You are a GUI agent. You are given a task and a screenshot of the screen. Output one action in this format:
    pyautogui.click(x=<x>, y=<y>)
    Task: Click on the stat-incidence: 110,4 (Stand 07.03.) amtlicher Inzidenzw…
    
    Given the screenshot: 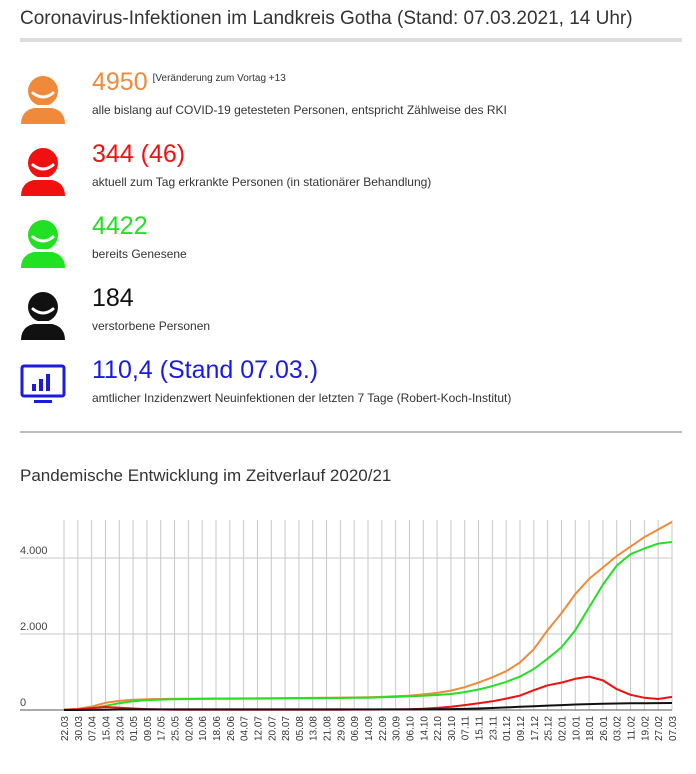 What is the action you would take?
    pyautogui.click(x=350, y=388)
    